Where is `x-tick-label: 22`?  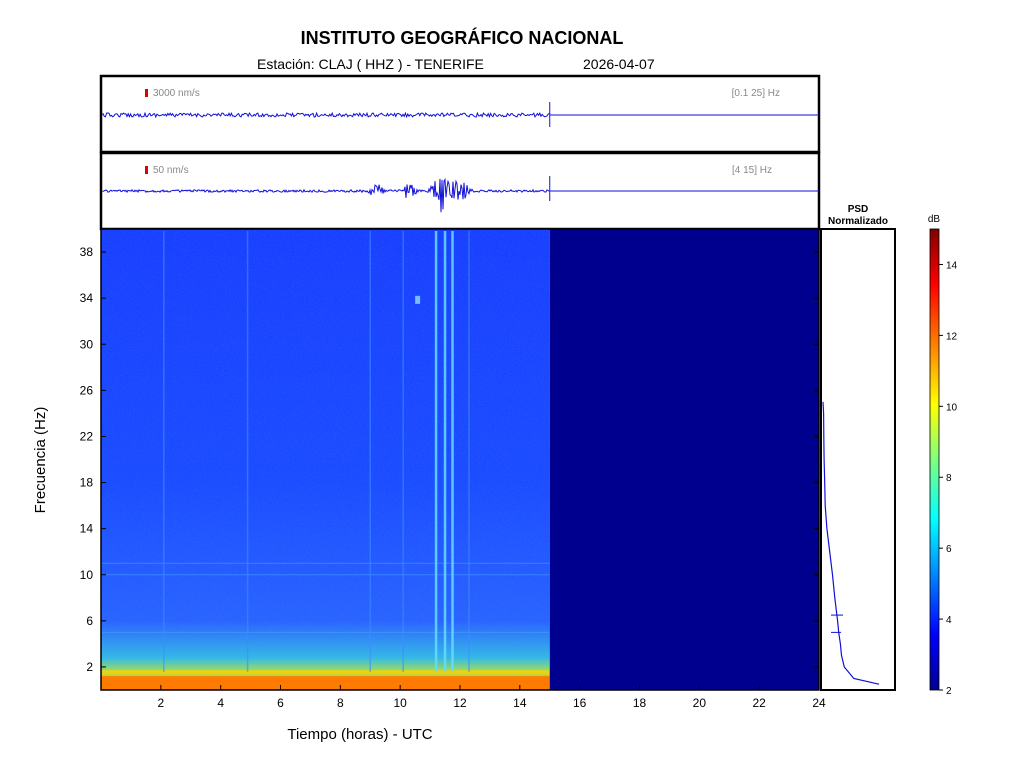 x-tick-label: 22 is located at coordinates (759, 703).